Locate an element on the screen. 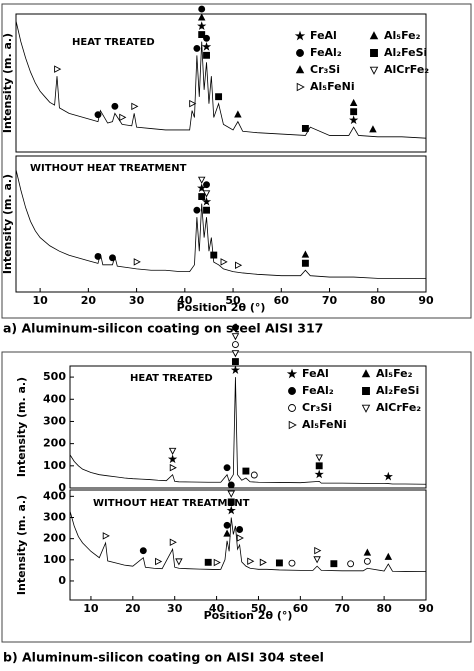 This screenshot has width=474, height=671. legend-label: Cr₃Si is located at coordinates (325, 69).